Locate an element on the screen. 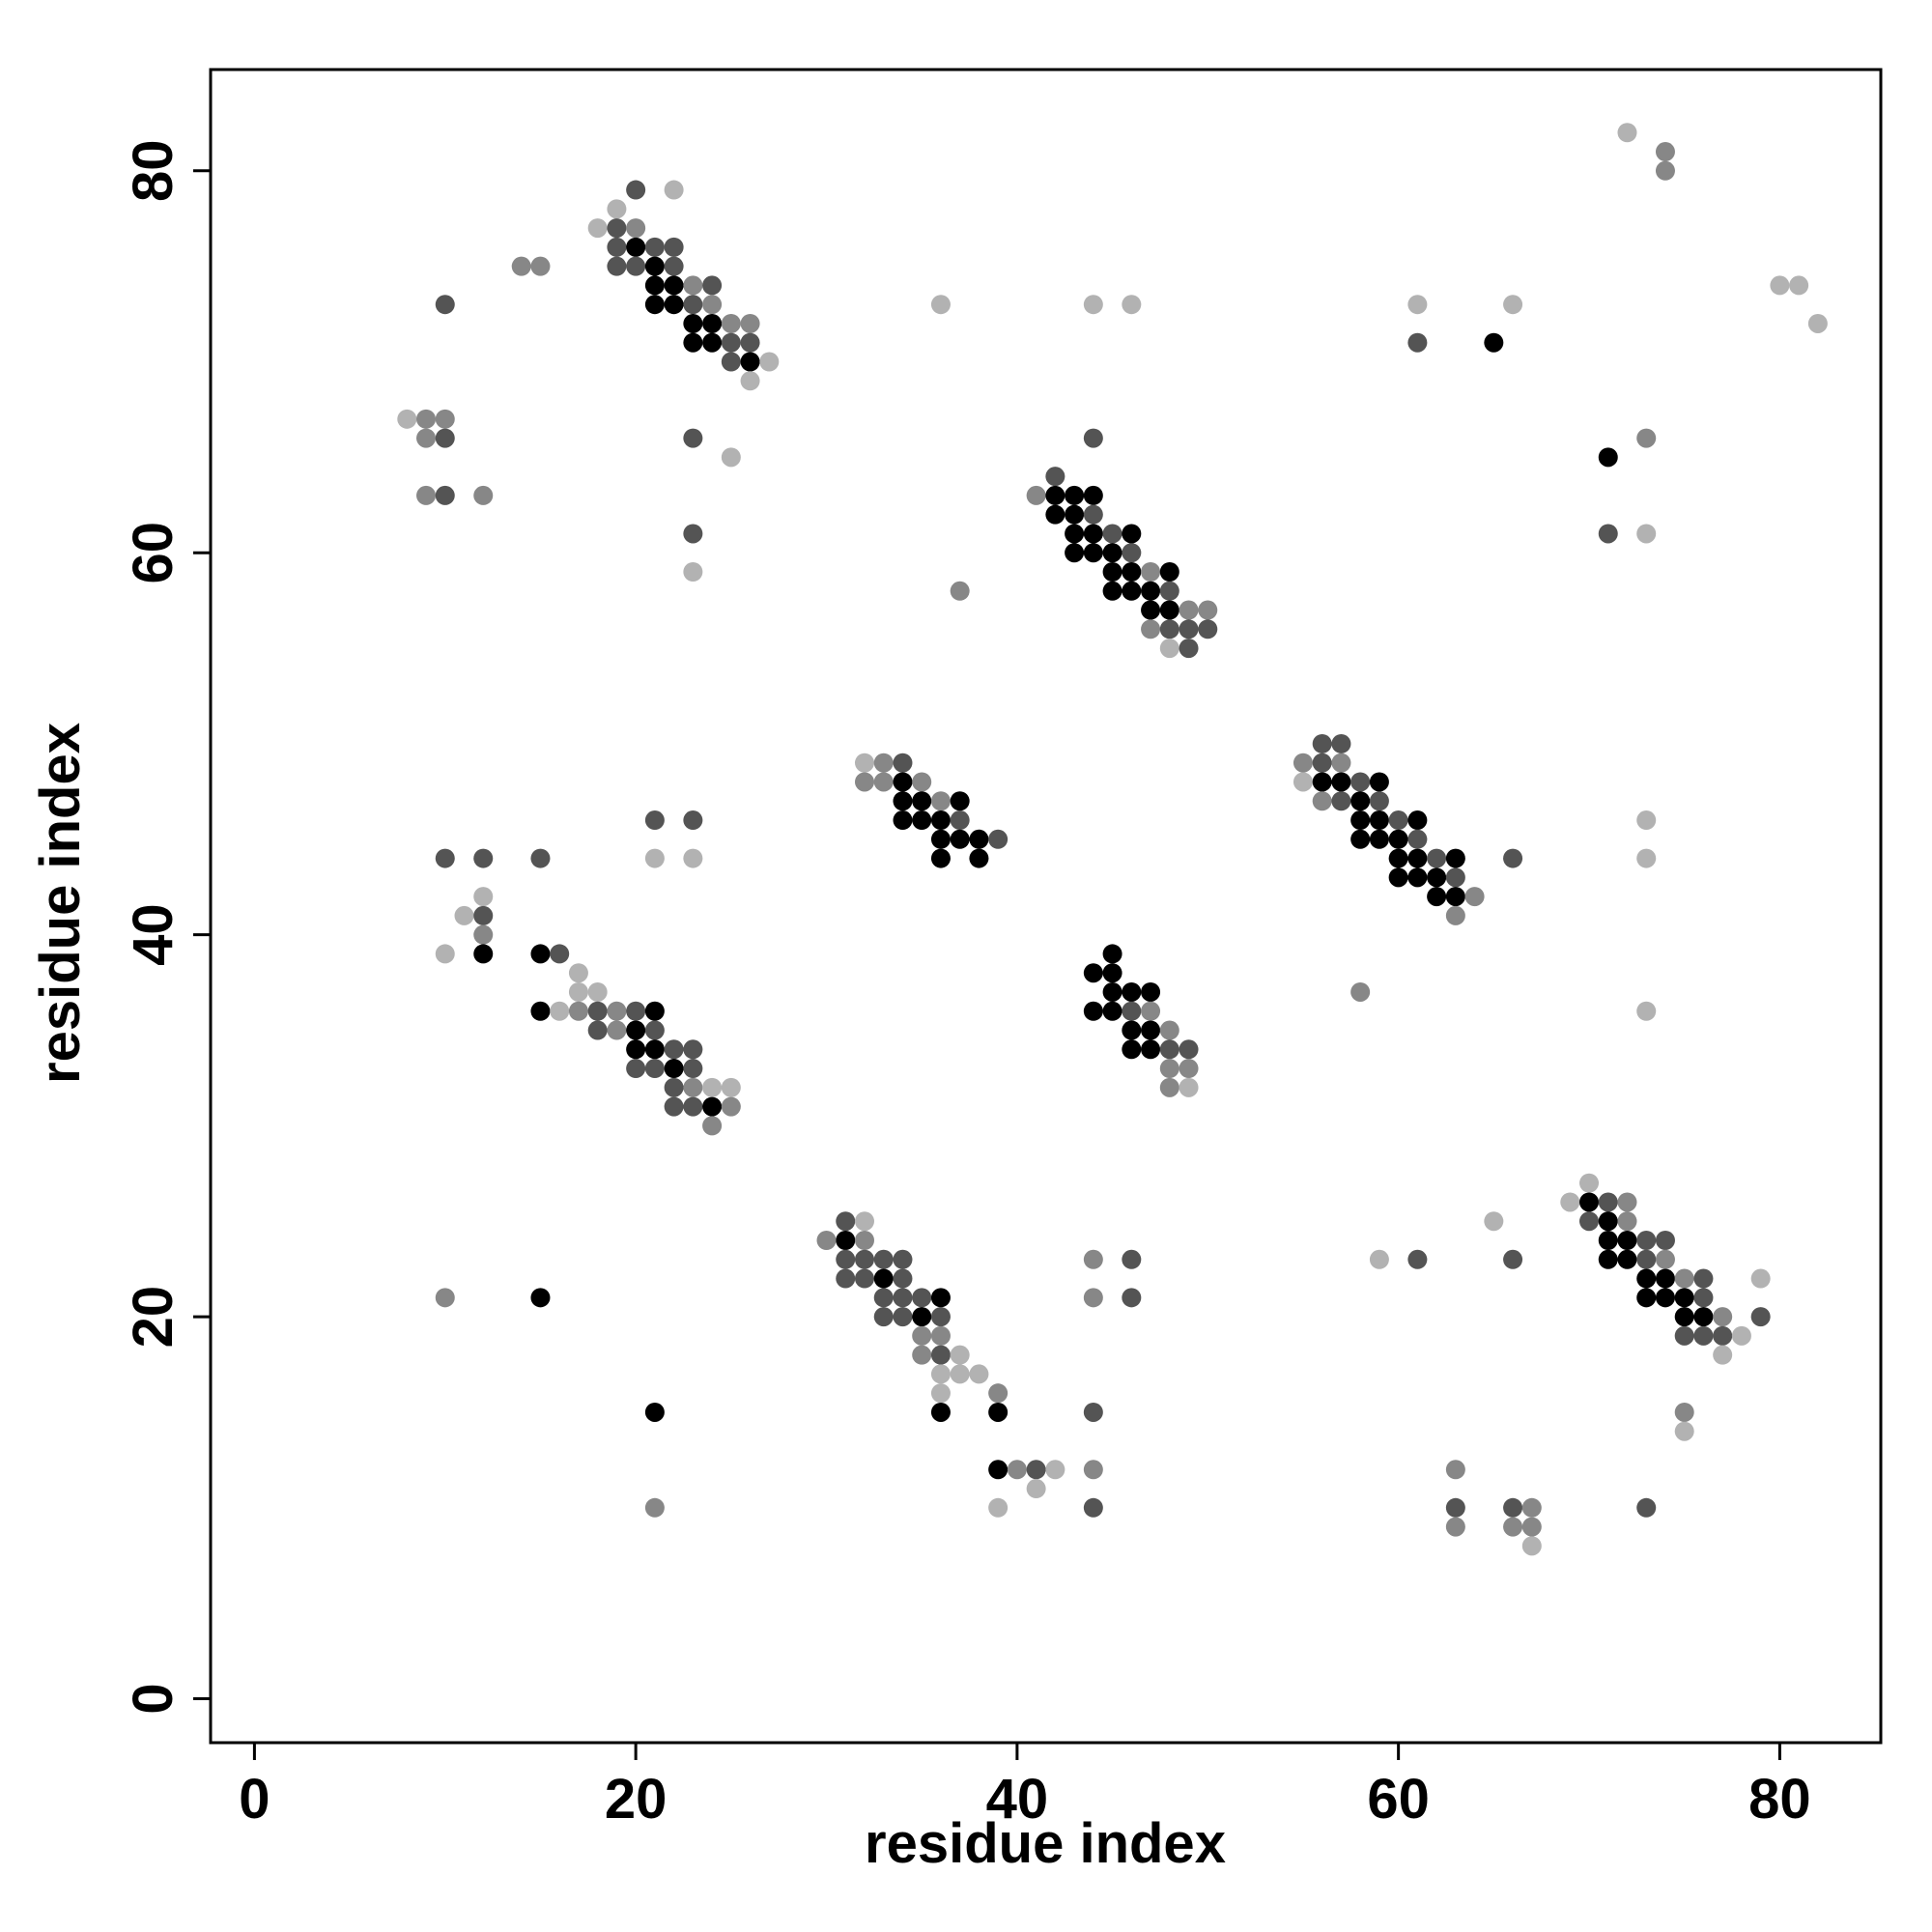 The image size is (1932, 1932). x-axis-title: residue index is located at coordinates (1045, 1843).